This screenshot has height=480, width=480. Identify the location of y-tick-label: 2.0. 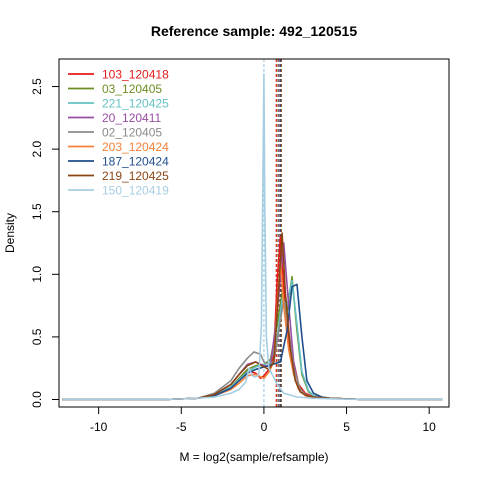
(37, 148).